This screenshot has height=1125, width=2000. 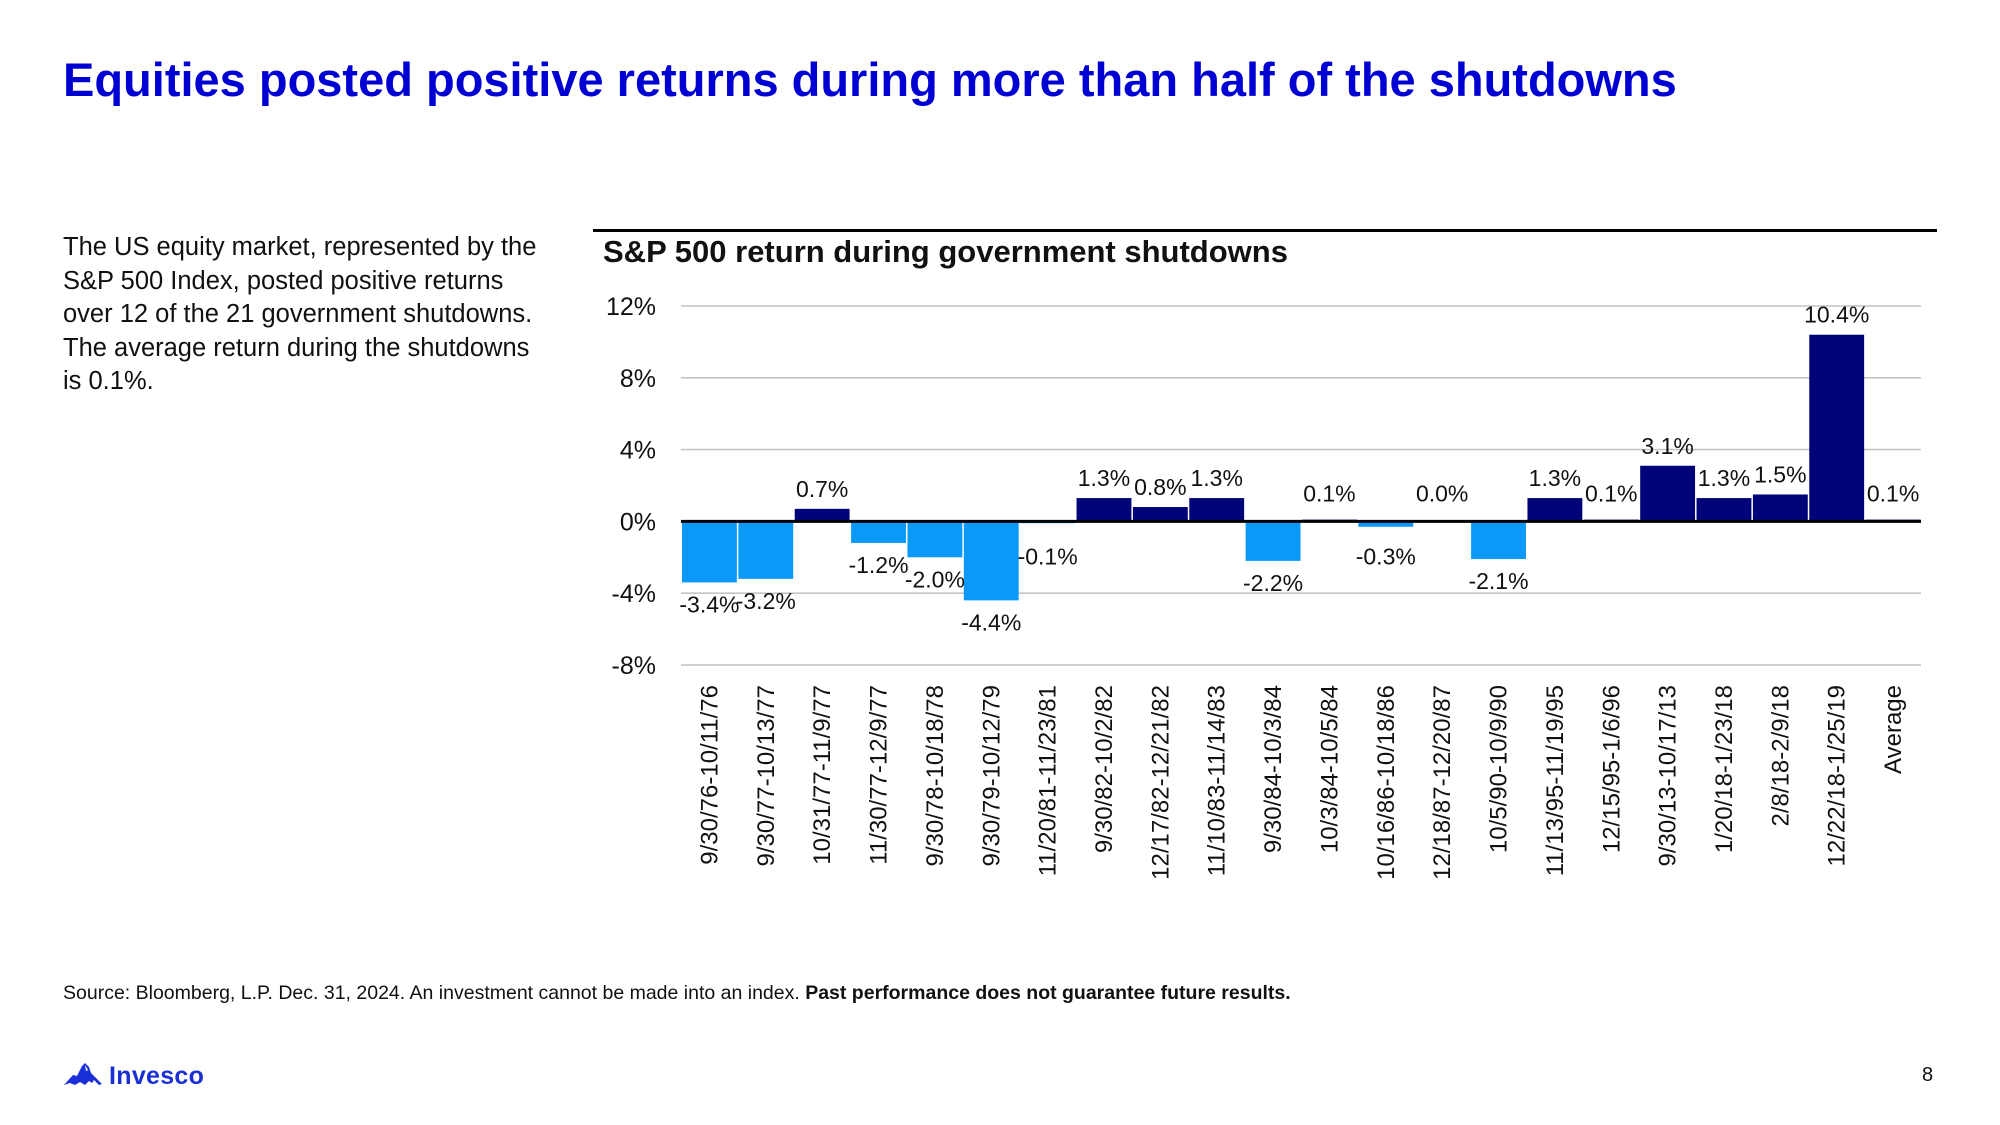 What do you see at coordinates (1160, 487) in the screenshot?
I see `data-label: 0.8%` at bounding box center [1160, 487].